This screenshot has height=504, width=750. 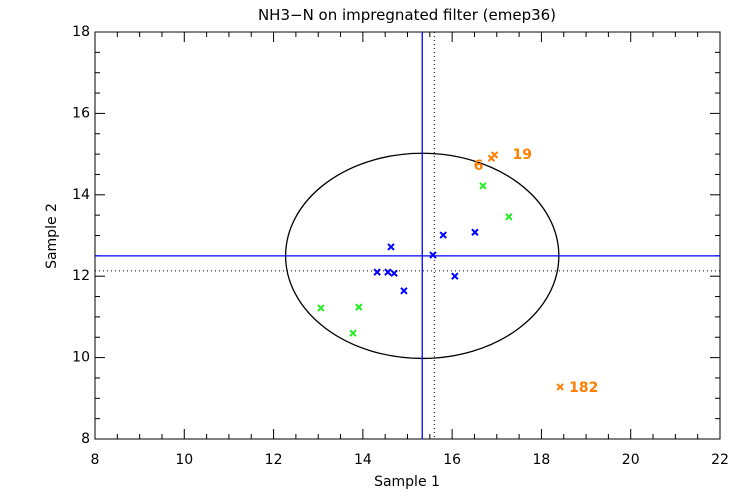 What do you see at coordinates (274, 460) in the screenshot?
I see `x-tick-label: 12` at bounding box center [274, 460].